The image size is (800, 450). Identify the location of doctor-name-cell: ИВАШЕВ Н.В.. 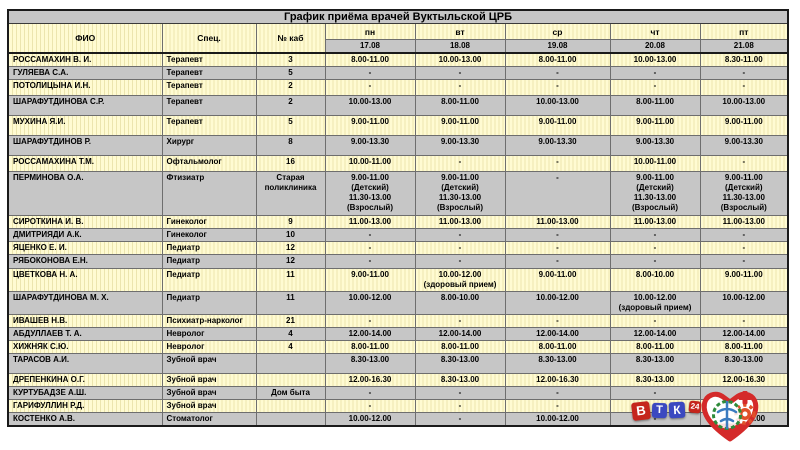
(85, 321).